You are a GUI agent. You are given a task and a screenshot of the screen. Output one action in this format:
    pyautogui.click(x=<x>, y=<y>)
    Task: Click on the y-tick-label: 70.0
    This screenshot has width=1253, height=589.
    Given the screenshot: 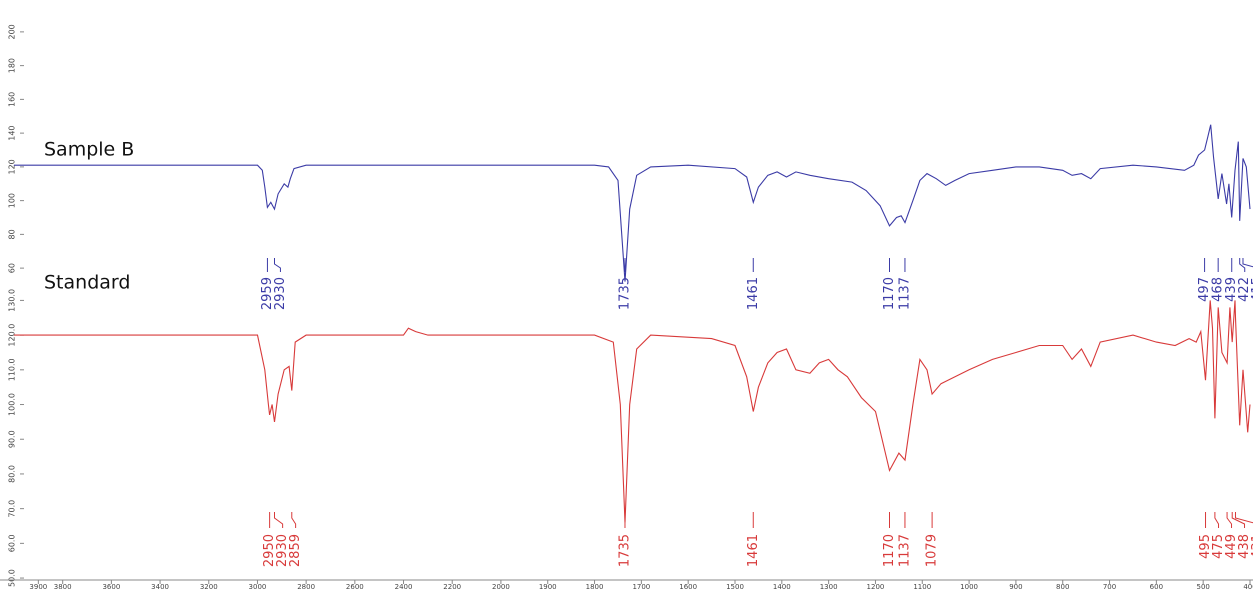 What is the action you would take?
    pyautogui.click(x=12, y=509)
    